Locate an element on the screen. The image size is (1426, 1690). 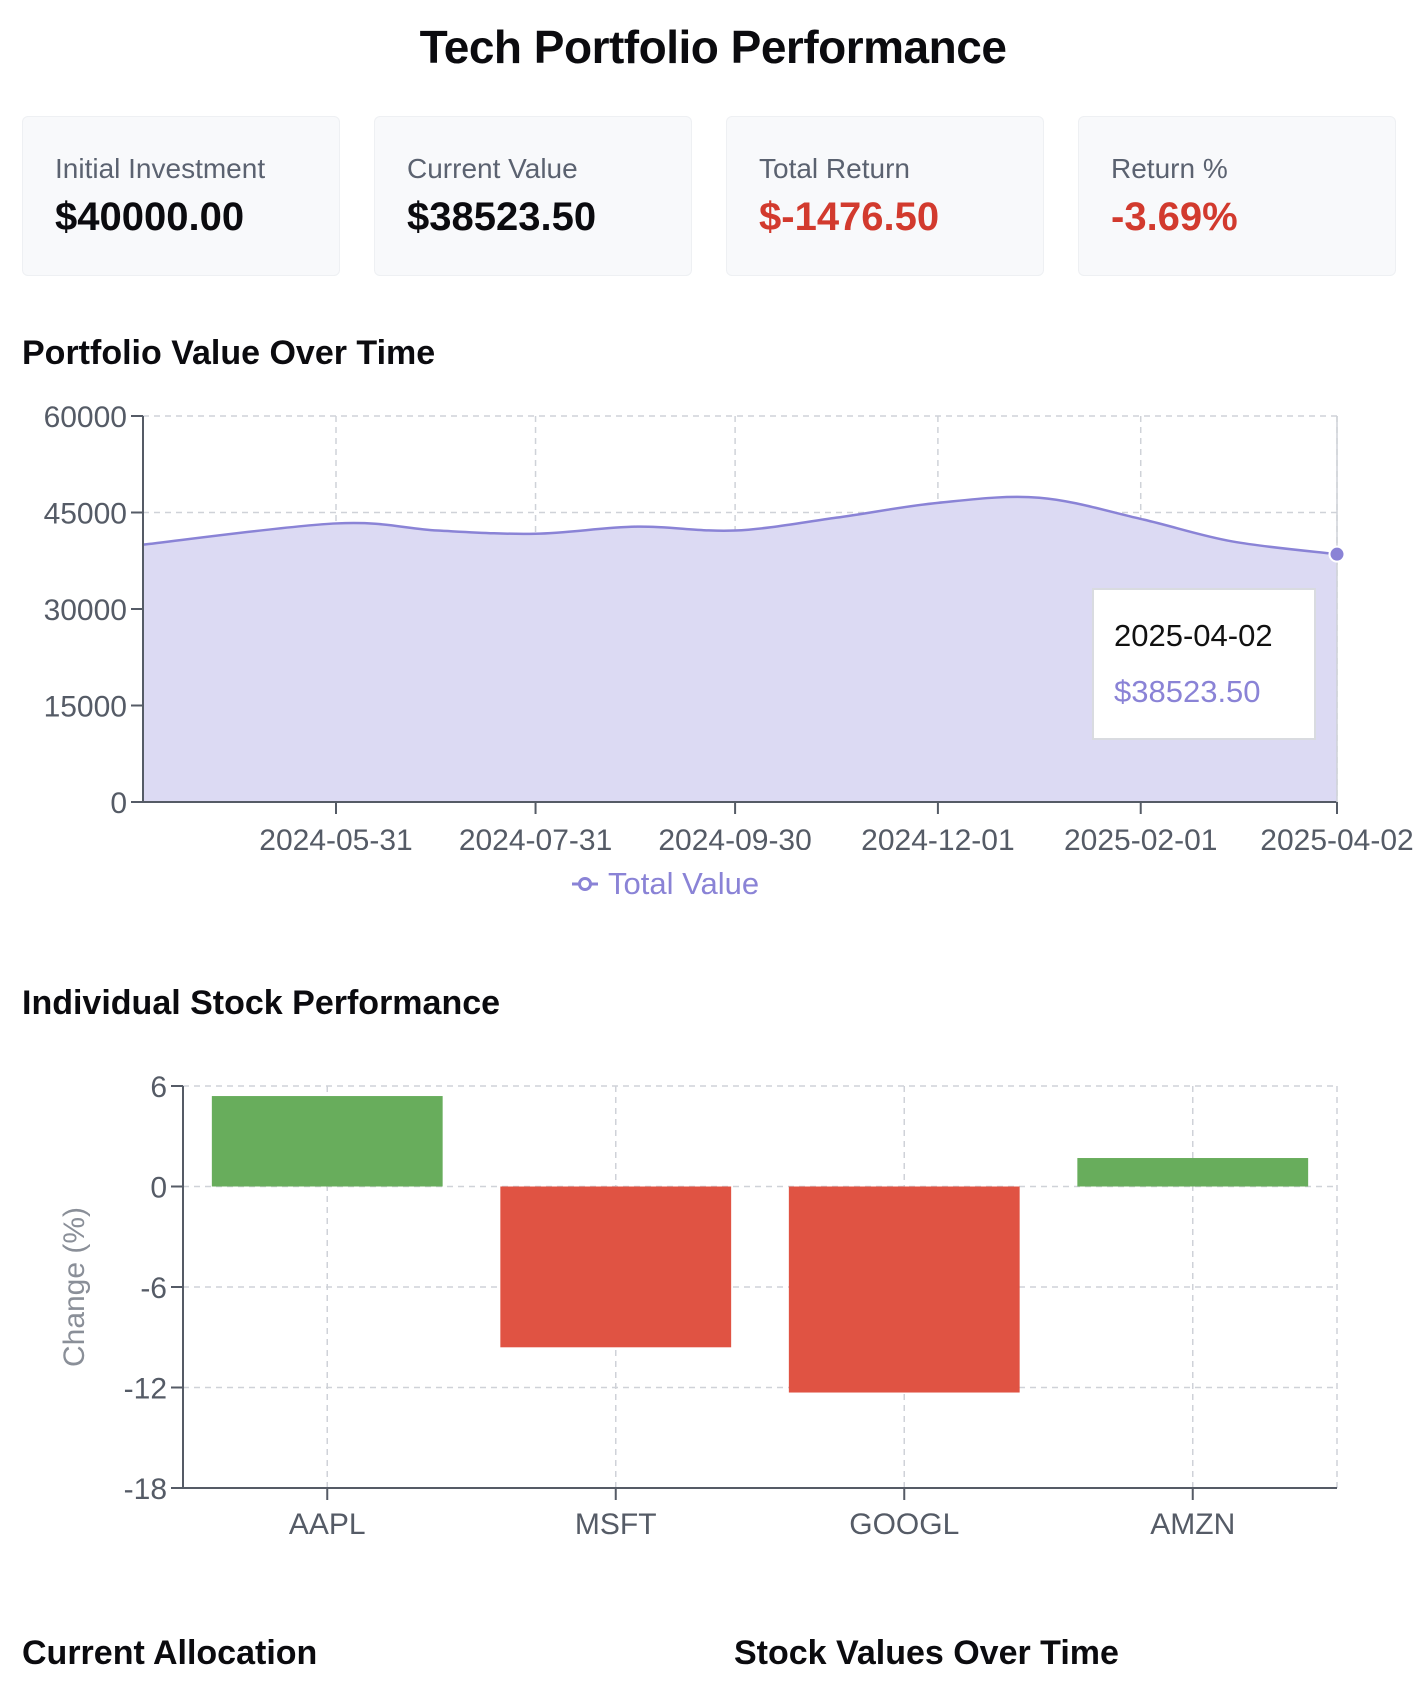
tooltip-date: 2025-04-02 is located at coordinates (1193, 635).